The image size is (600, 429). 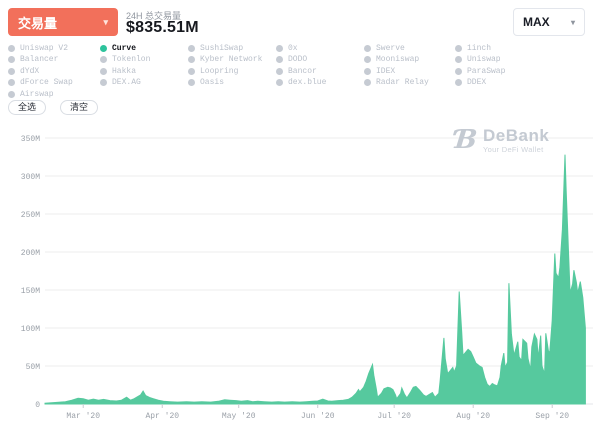 I want to click on legend-item-mooniswap: Mooniswap, so click(x=391, y=60).